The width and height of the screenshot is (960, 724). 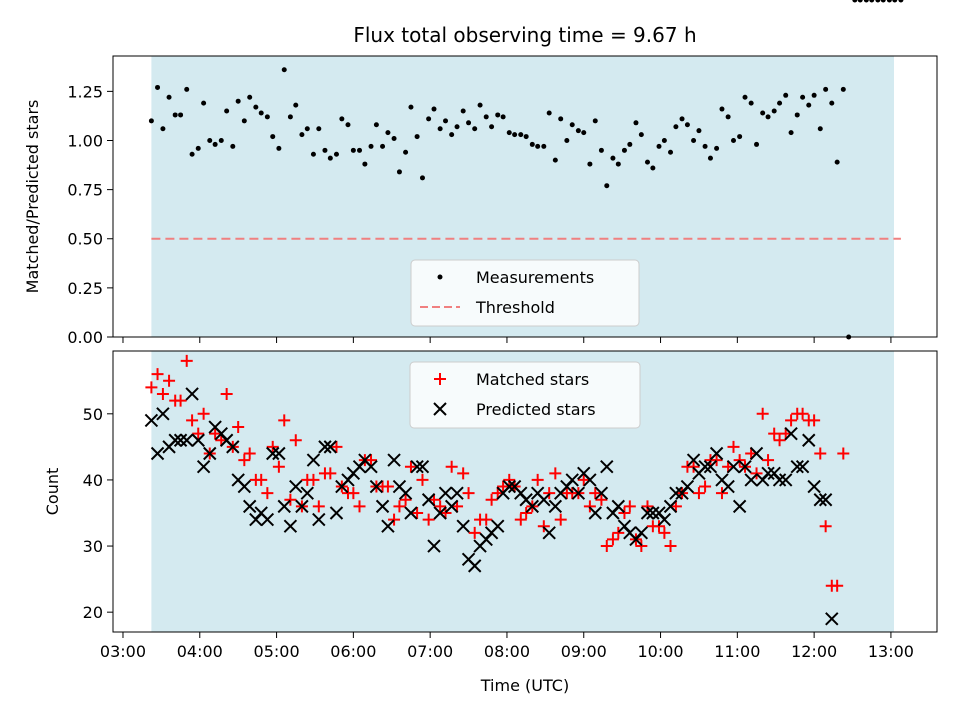 I want to click on x-tick-label: 06:00, so click(x=353, y=651).